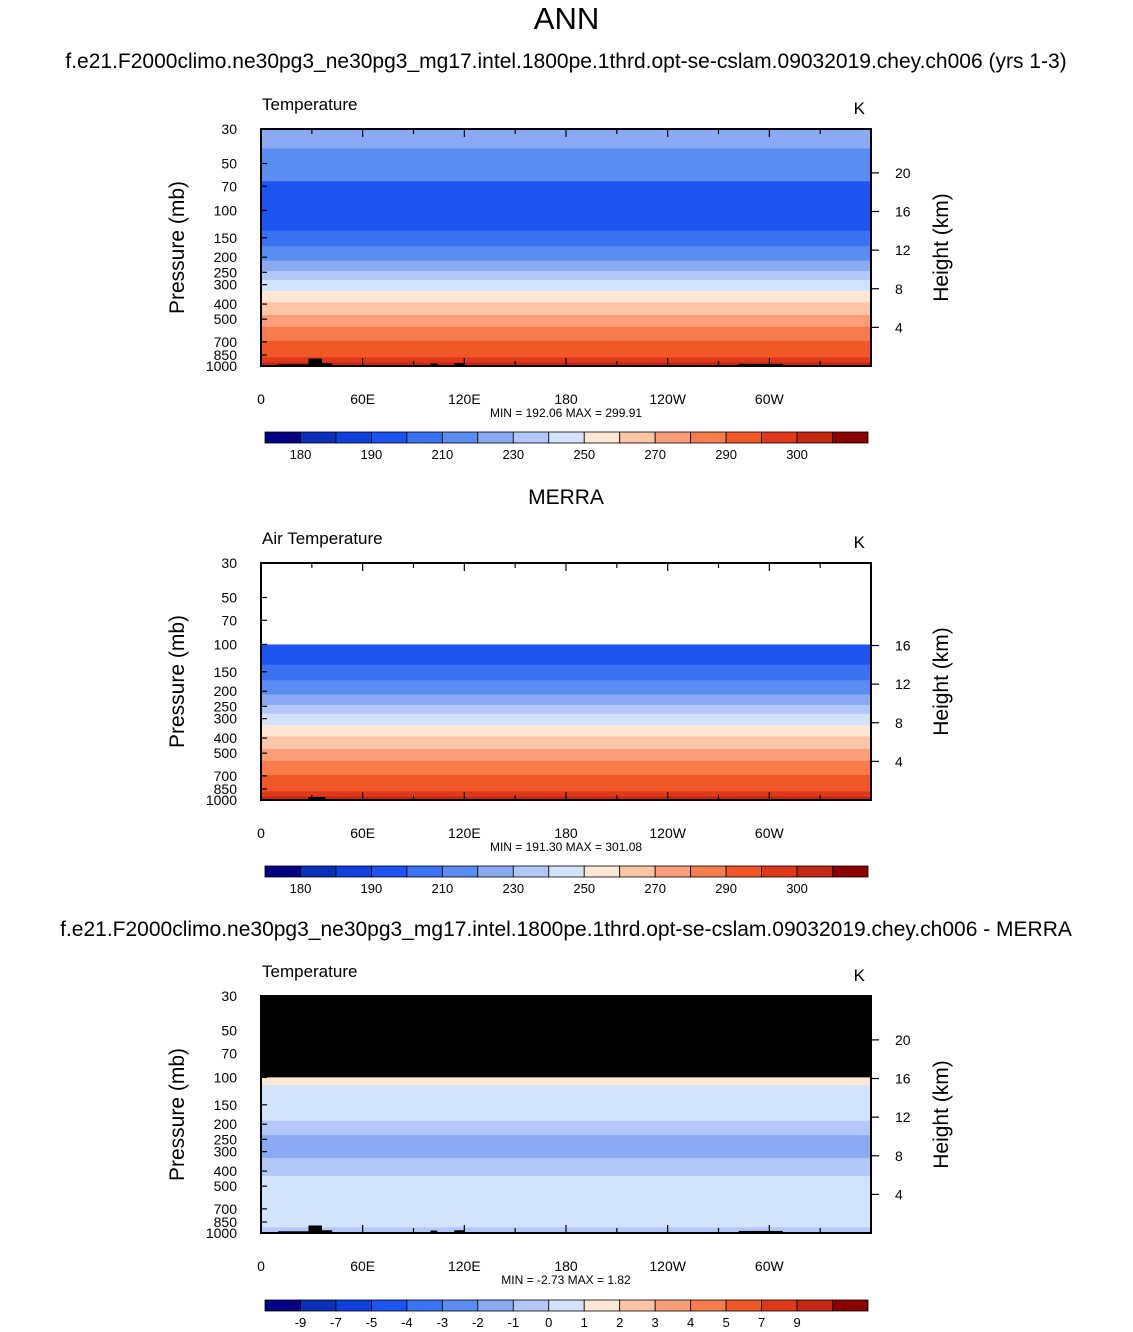 This screenshot has width=1133, height=1332. I want to click on colorbar: 180 190 210 230 250 270 290 300, so click(566, 446).